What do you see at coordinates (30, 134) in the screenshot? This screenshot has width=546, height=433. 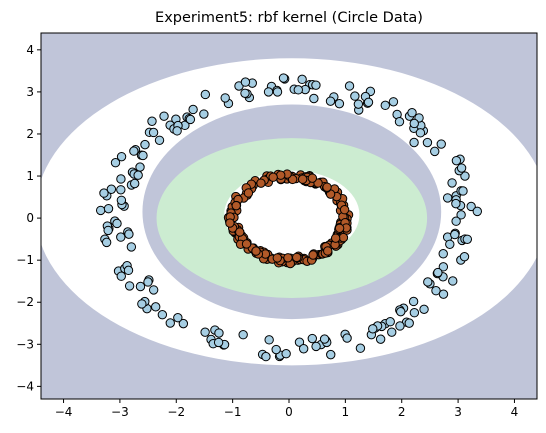 I see `y-tick-label: 2` at bounding box center [30, 134].